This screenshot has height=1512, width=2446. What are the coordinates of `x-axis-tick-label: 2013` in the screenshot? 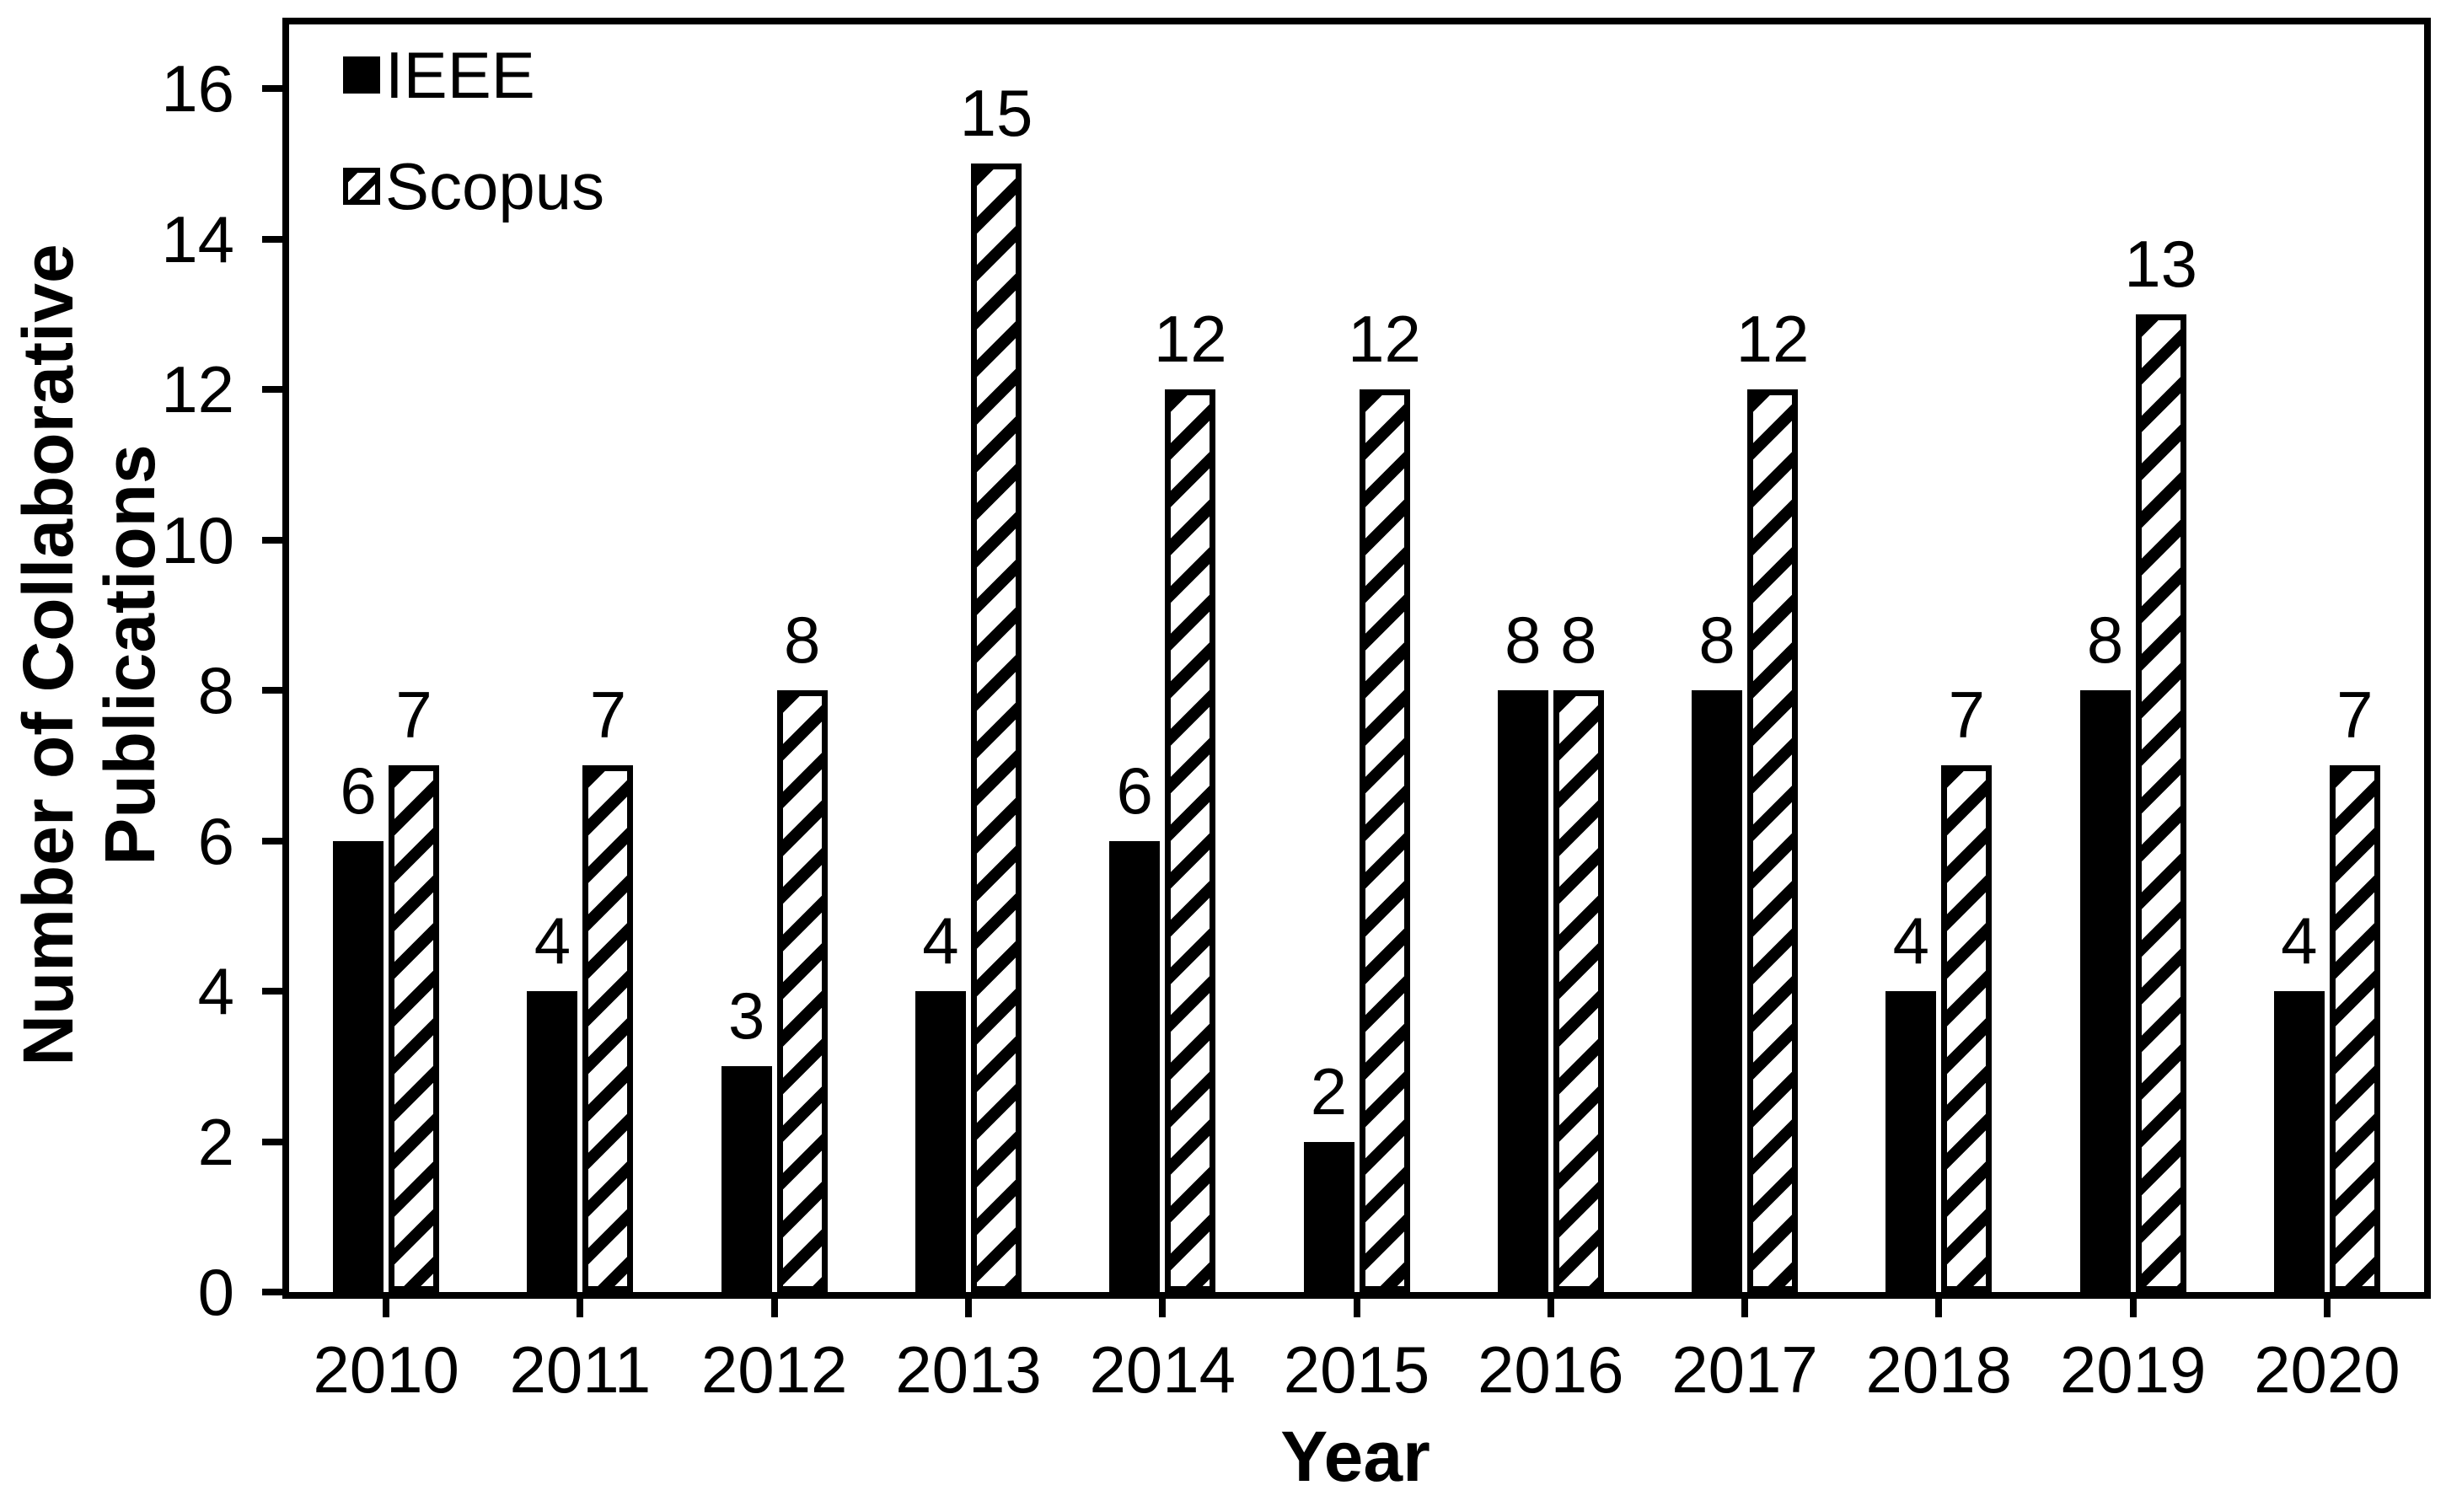 It's located at (968, 1369).